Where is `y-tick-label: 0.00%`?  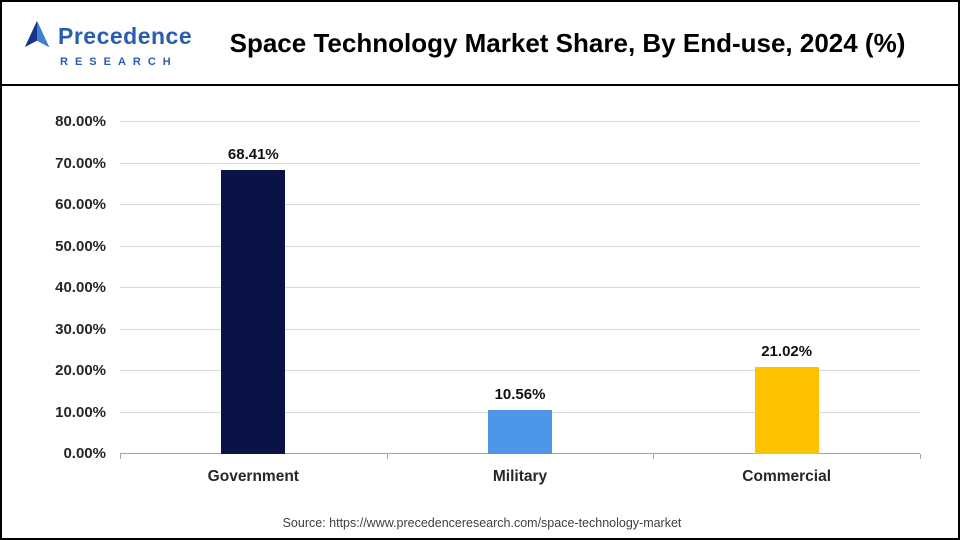 y-tick-label: 0.00% is located at coordinates (84, 453).